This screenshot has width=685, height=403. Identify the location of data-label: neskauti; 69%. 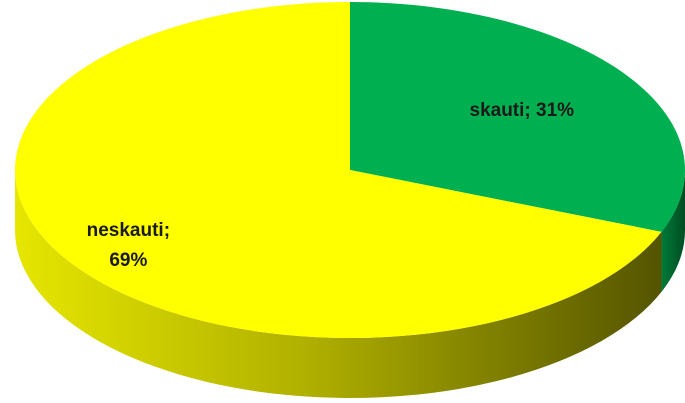
(128, 245).